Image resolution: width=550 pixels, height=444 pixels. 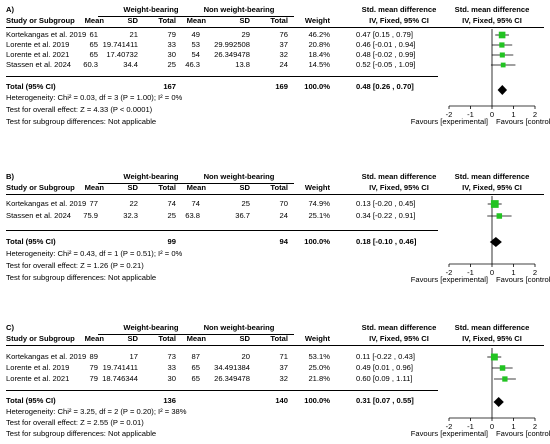 I want to click on total-value: 70, so click(x=283, y=203).